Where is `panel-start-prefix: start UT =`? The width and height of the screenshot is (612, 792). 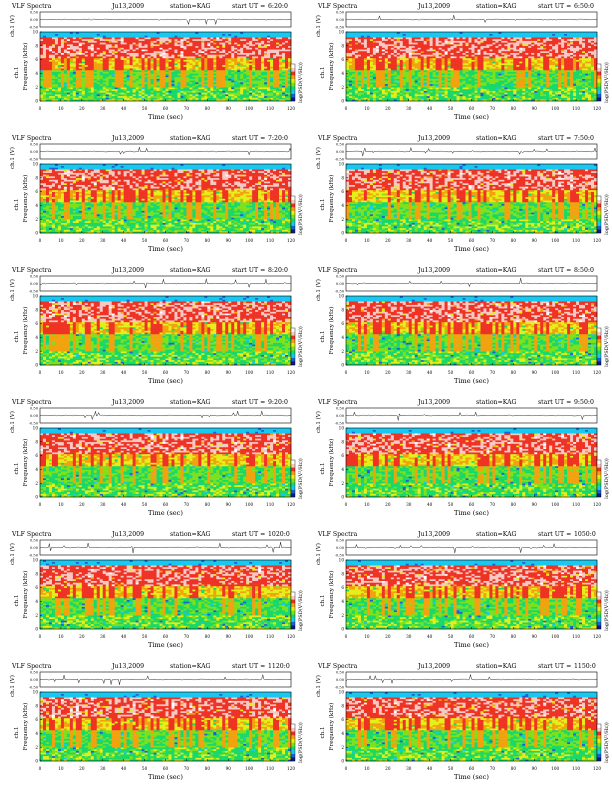 panel-start-prefix: start UT = is located at coordinates (554, 6).